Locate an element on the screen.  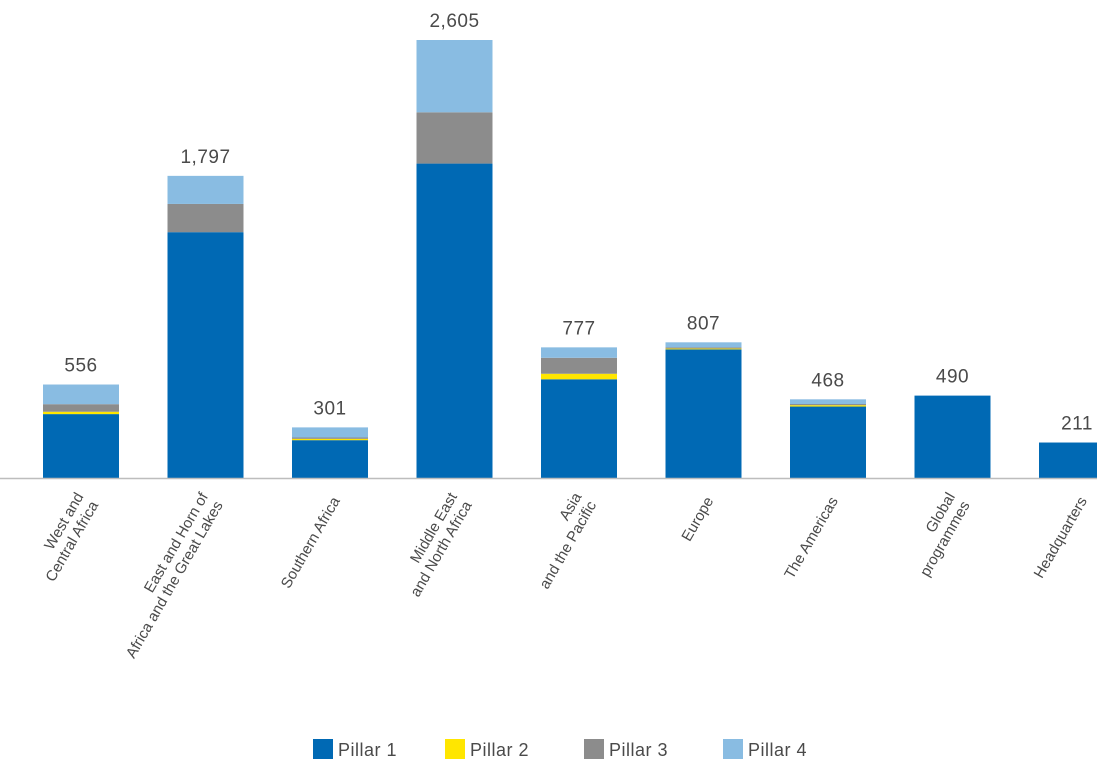
category-label-line: Southern Africa is located at coordinates (311, 542).